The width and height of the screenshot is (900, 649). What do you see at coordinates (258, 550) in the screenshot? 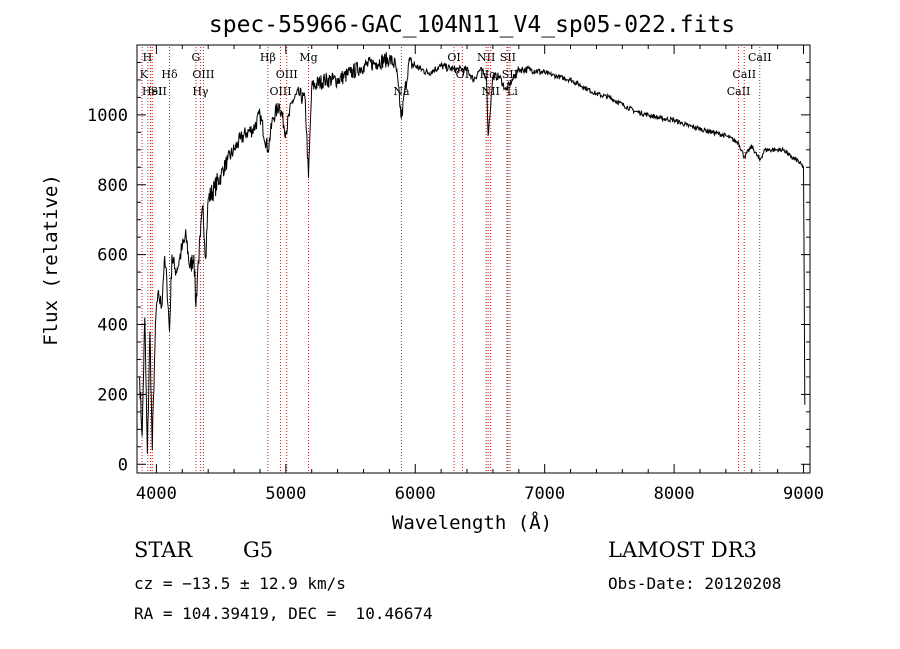
I see `object-subclass: G5` at bounding box center [258, 550].